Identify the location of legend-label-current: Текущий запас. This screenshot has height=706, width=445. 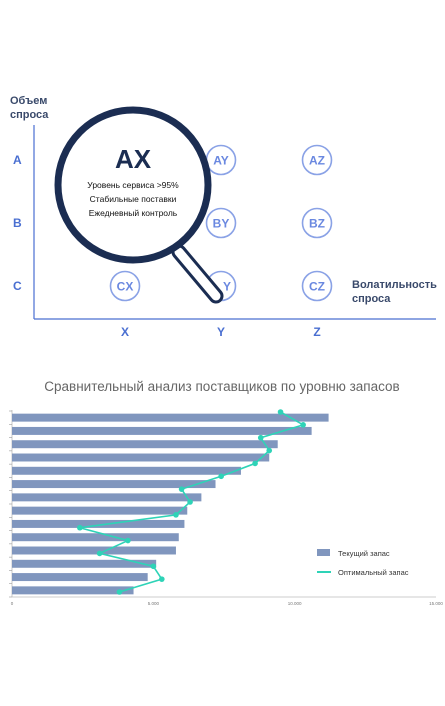
(364, 553).